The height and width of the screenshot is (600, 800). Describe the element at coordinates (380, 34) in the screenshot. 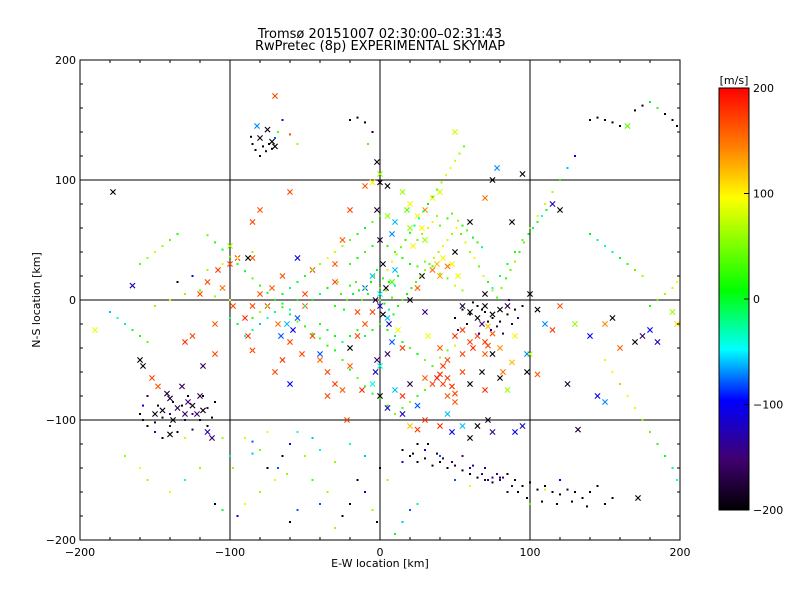

I see `chart-title: Tromsø 20151007 02:30:00–02:31:43` at that location.